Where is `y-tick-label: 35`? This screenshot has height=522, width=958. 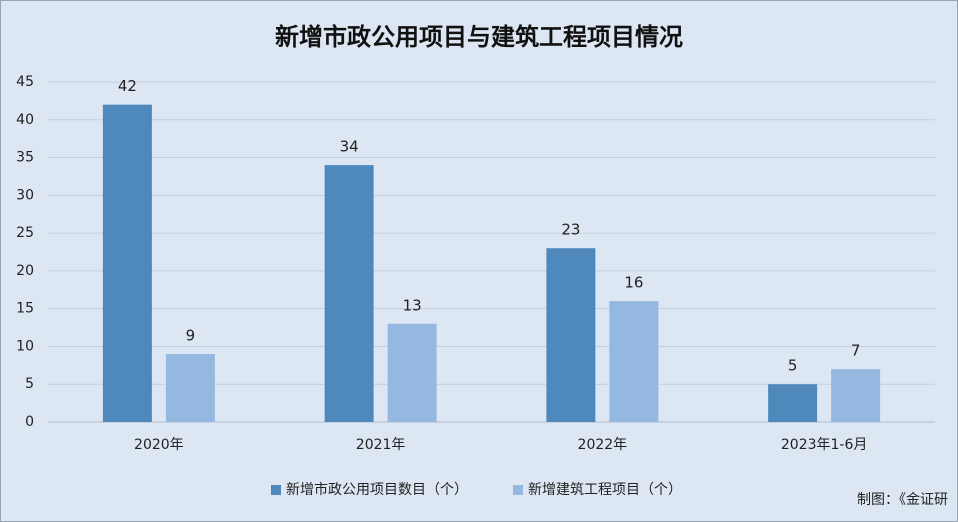
y-tick-label: 35 is located at coordinates (25, 158).